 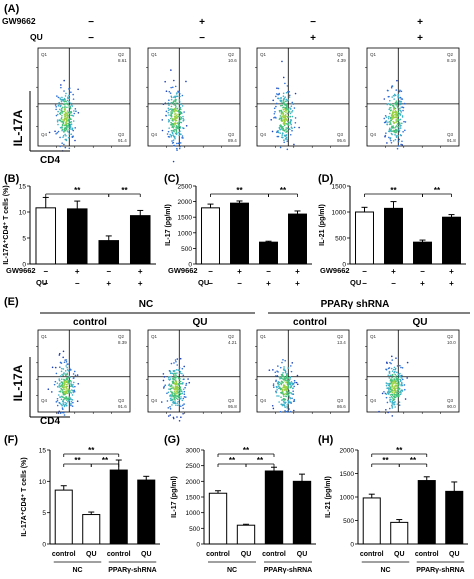 I want to click on panel-label-d: (D), so click(x=326, y=179).